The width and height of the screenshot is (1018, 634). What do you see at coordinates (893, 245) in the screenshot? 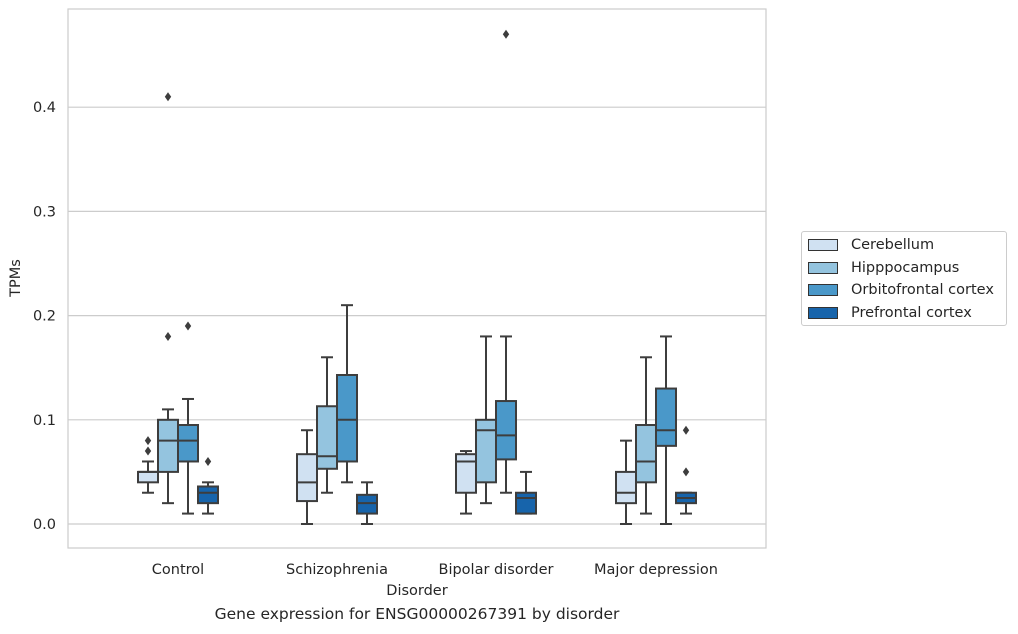
I see `legend-label-cerebellum: Cerebellum` at bounding box center [893, 245].